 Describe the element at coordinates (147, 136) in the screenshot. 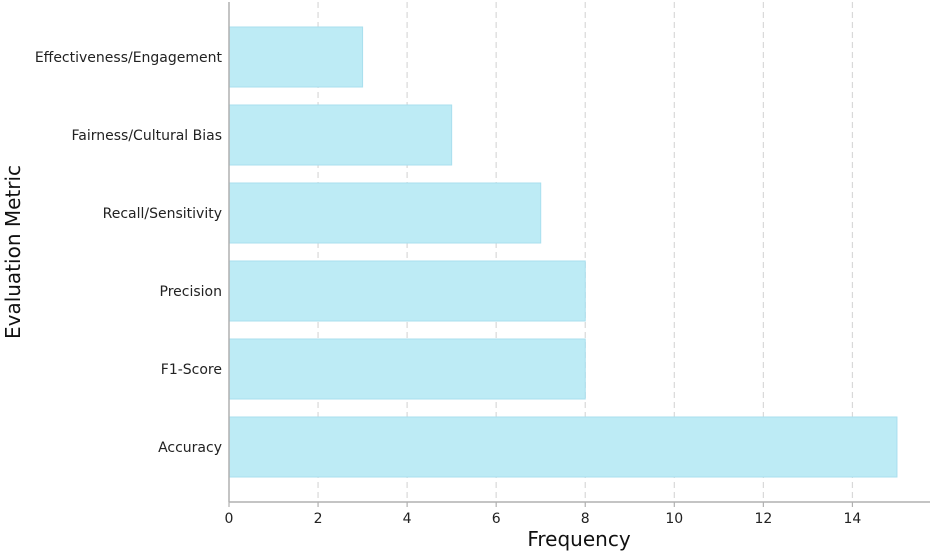

I see `y-tick-label: Fairness/Cultural Bias` at that location.